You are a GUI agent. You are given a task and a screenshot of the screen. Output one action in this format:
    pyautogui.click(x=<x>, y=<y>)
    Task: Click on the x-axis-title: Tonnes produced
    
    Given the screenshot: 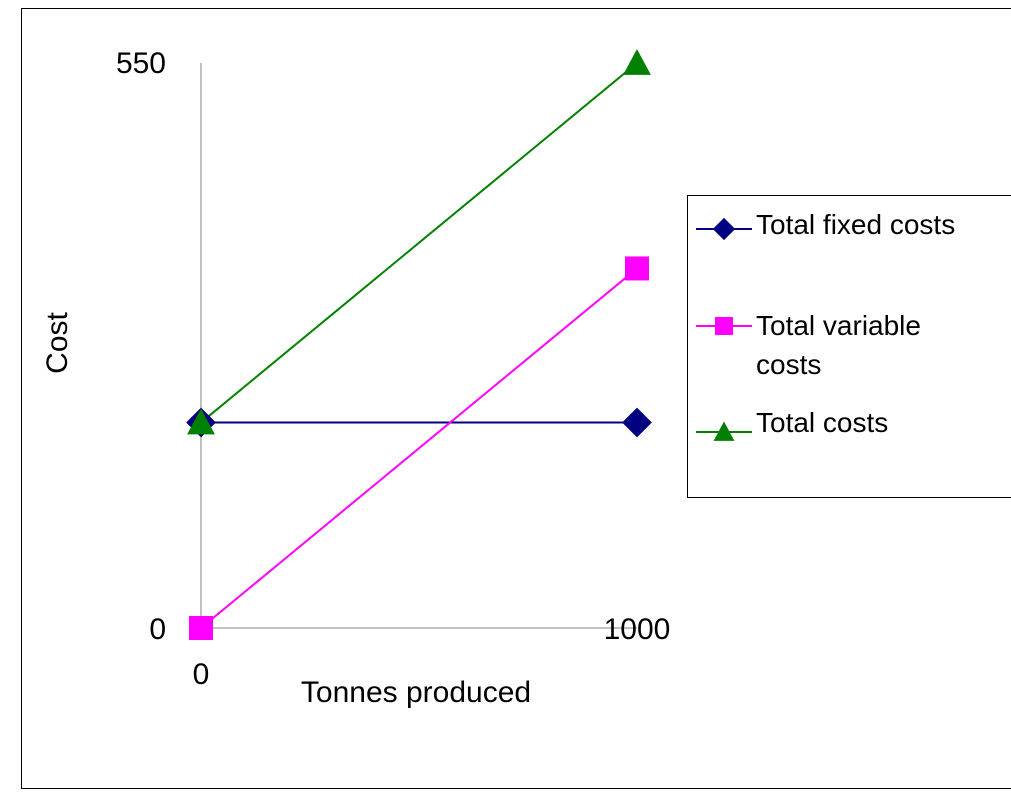 What is the action you would take?
    pyautogui.click(x=416, y=692)
    